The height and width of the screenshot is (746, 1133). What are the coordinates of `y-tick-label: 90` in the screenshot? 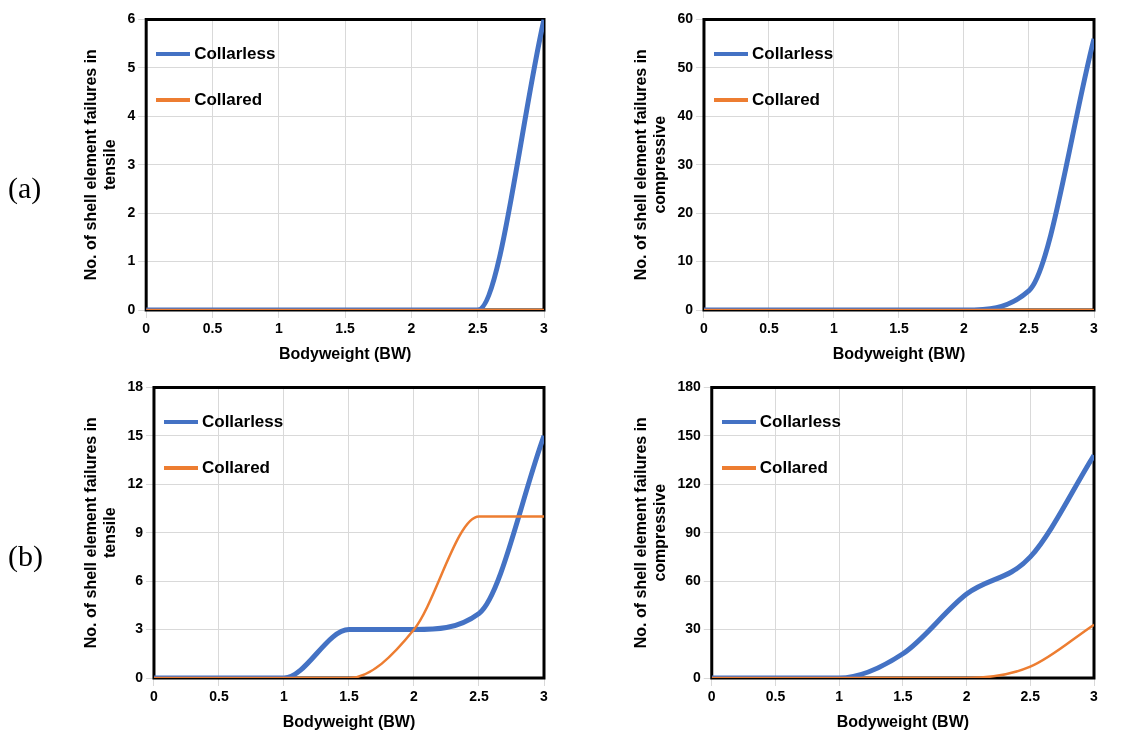 It's located at (693, 531).